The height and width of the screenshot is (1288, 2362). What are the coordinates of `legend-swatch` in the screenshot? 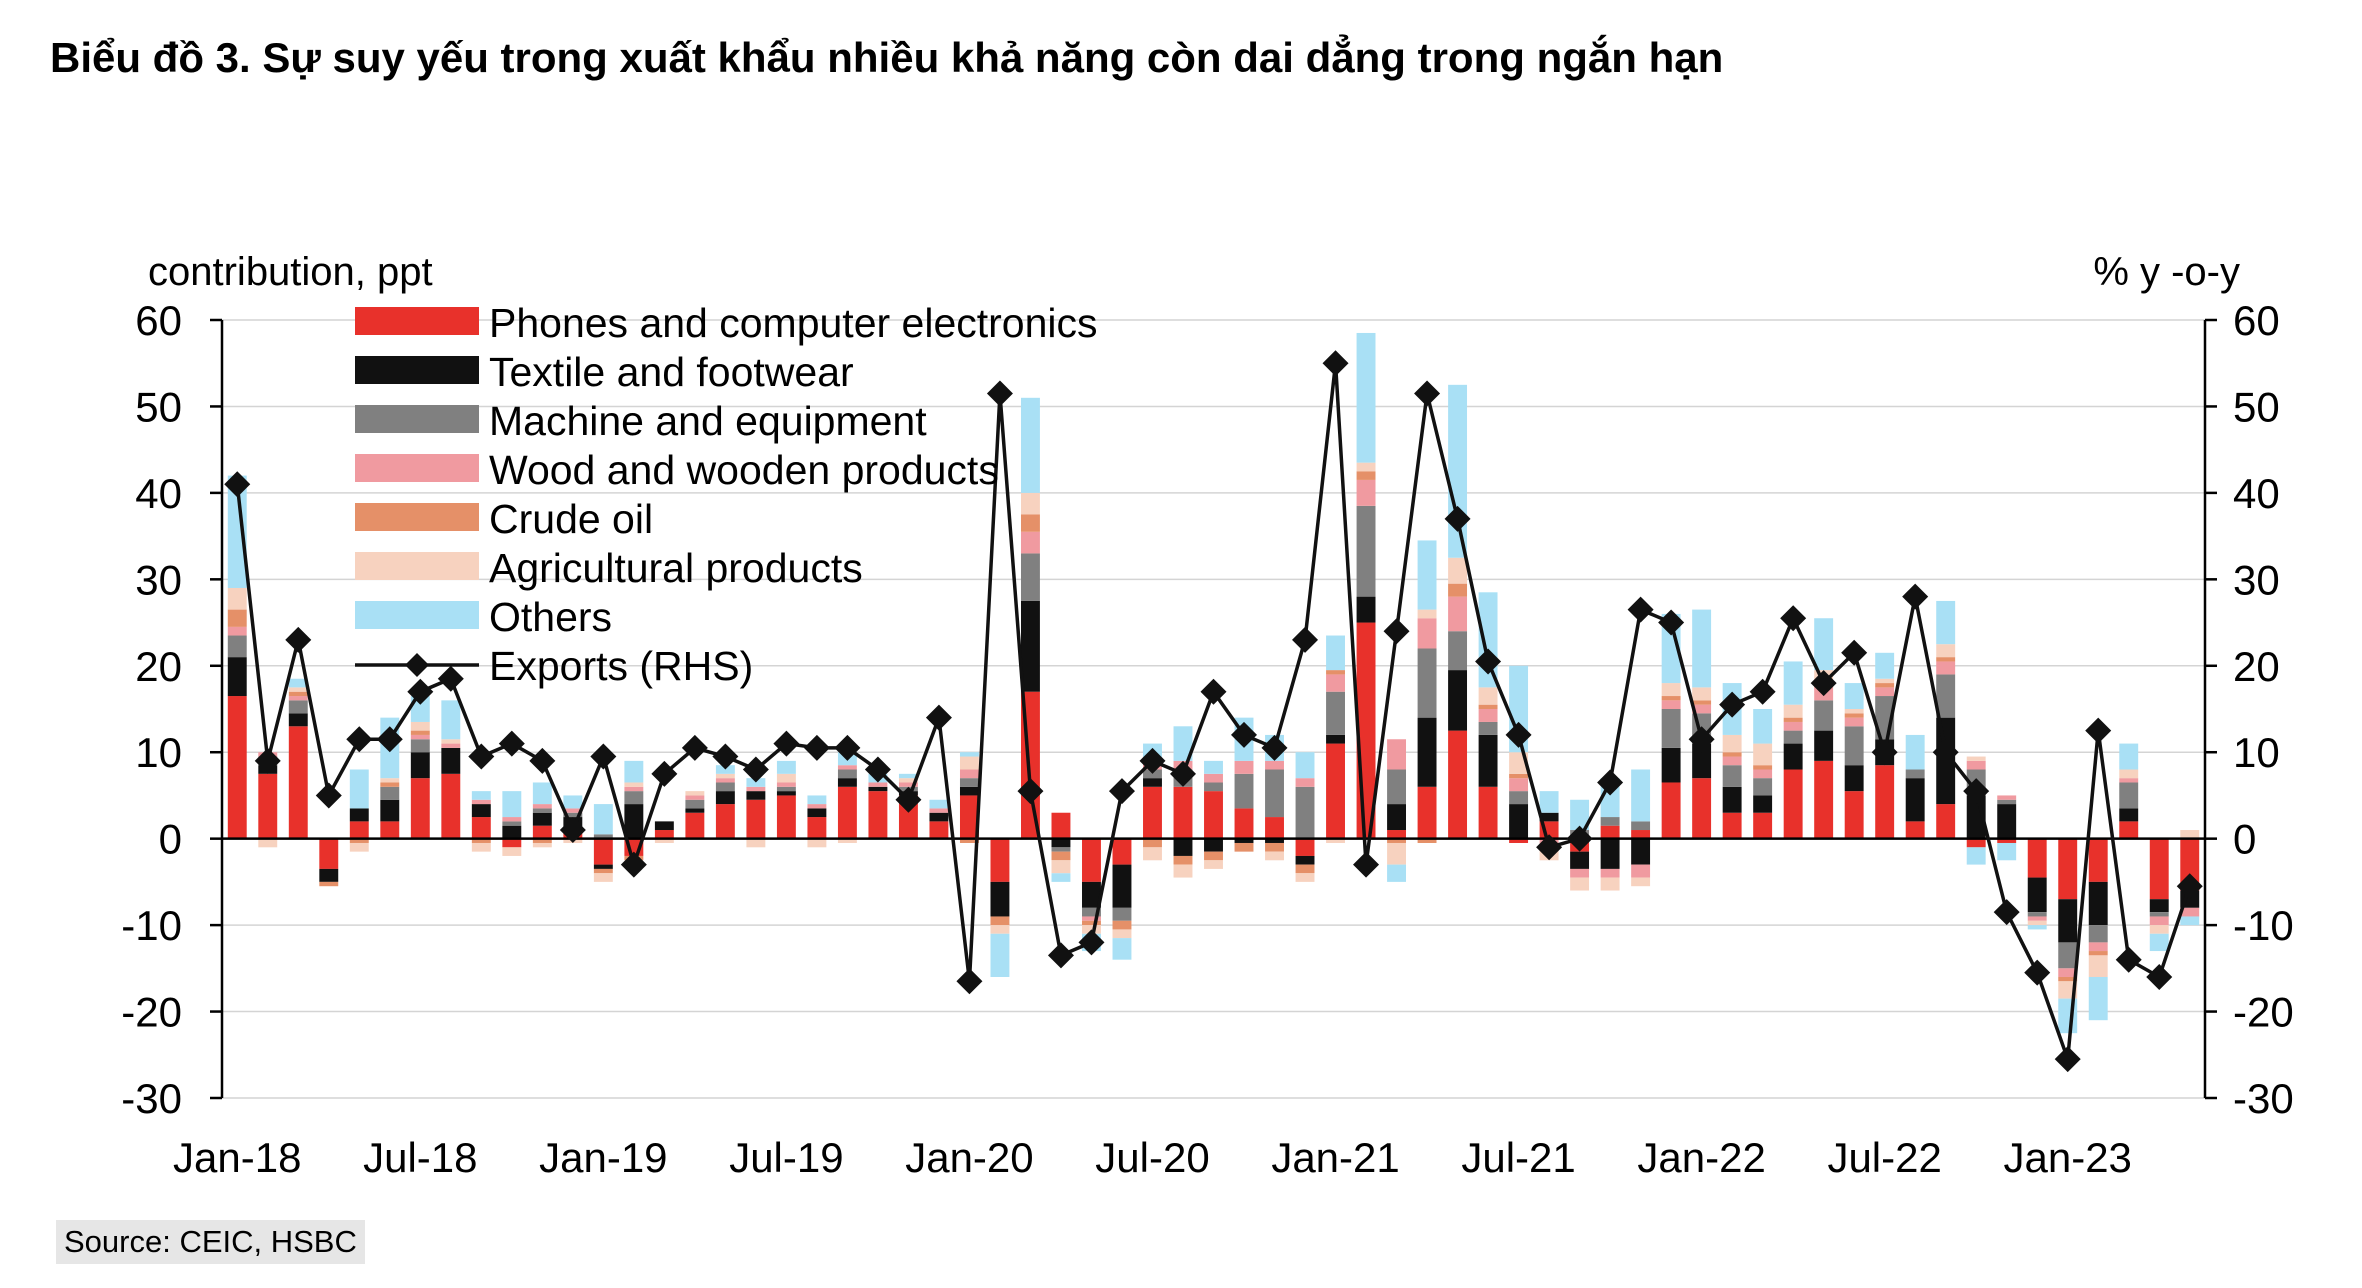 It's located at (417, 370).